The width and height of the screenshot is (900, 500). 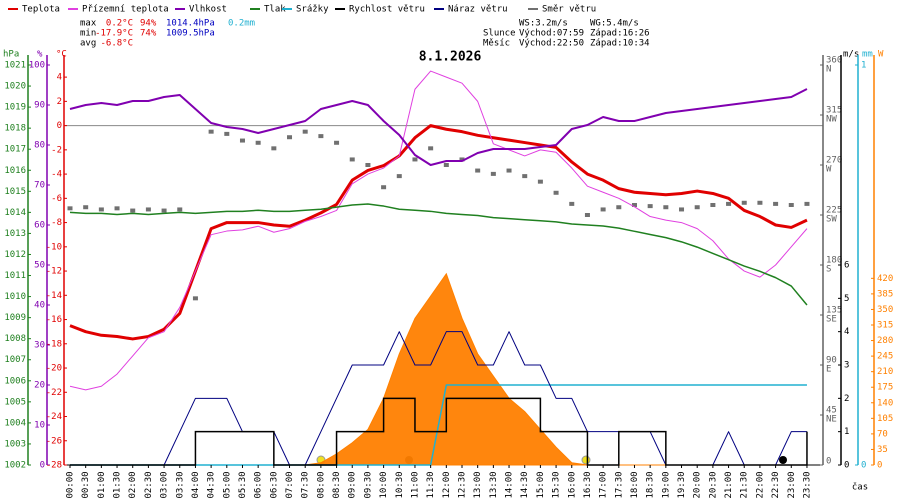 I want to click on x-tick-label: 00:00, so click(x=71, y=484).